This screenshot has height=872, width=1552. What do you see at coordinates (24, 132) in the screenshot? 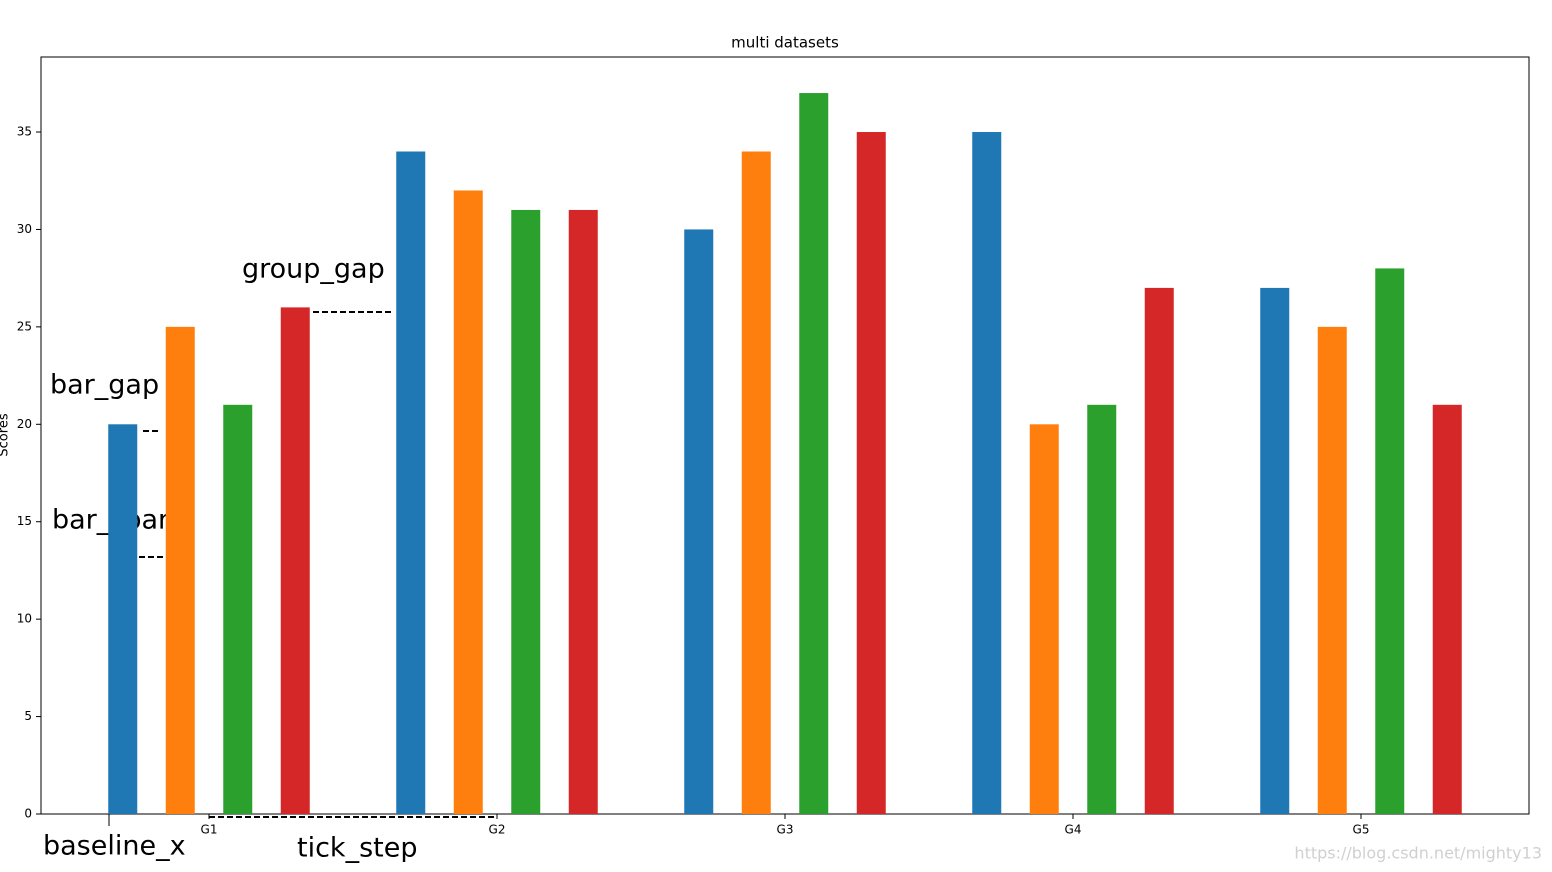
I see `y-tick-label: 35` at bounding box center [24, 132].